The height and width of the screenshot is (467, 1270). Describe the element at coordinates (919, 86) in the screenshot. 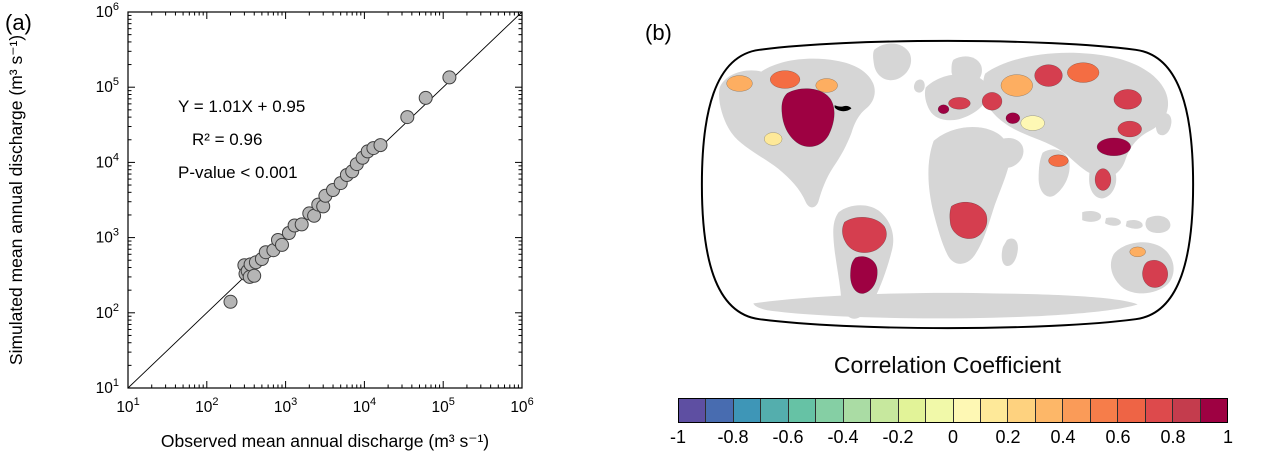

I see `island-great-britain` at that location.